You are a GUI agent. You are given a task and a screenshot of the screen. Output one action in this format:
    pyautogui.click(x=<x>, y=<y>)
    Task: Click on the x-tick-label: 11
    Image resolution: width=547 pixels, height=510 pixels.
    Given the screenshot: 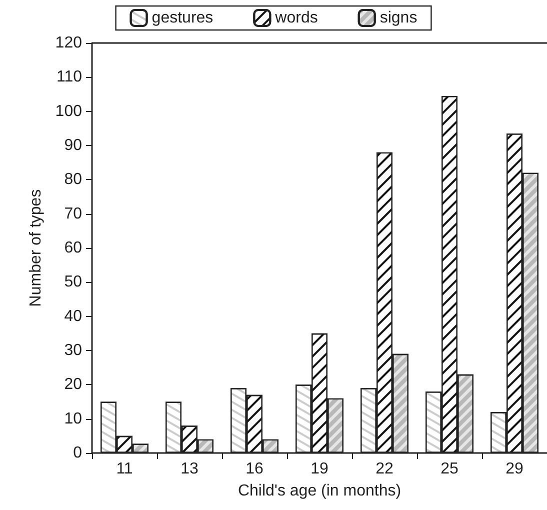 What is the action you would take?
    pyautogui.click(x=124, y=469)
    